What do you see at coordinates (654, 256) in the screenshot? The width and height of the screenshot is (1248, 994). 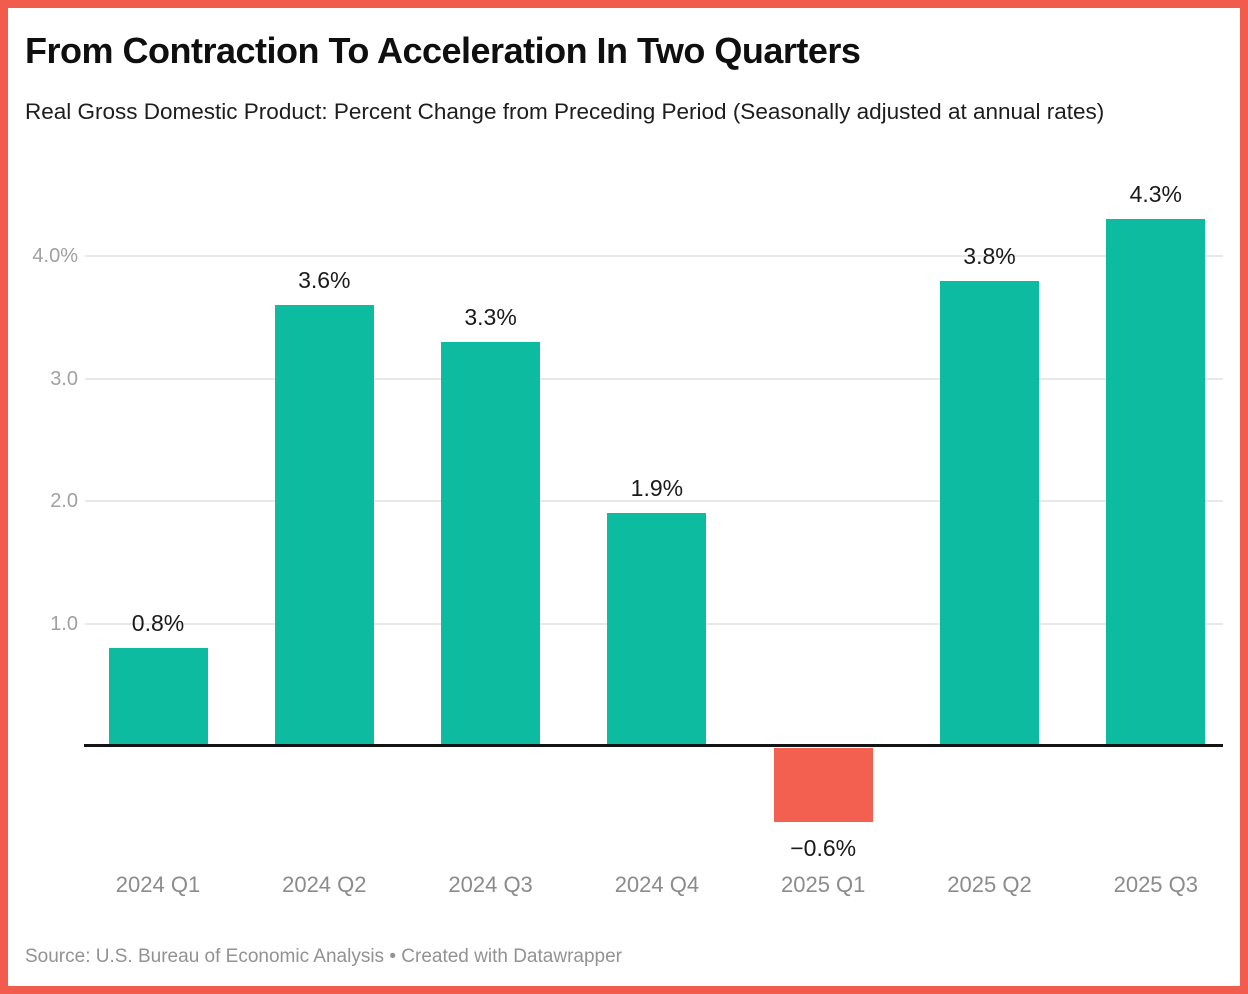 I see `gridline-4.0` at bounding box center [654, 256].